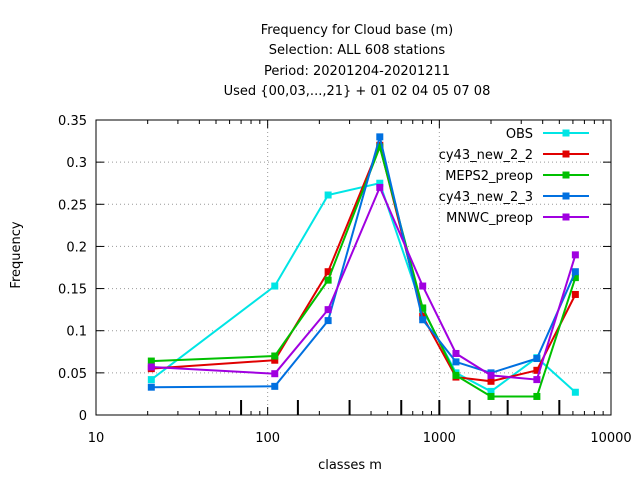 This screenshot has height=484, width=640. What do you see at coordinates (16, 254) in the screenshot?
I see `y-axis-label: Frequency` at bounding box center [16, 254].